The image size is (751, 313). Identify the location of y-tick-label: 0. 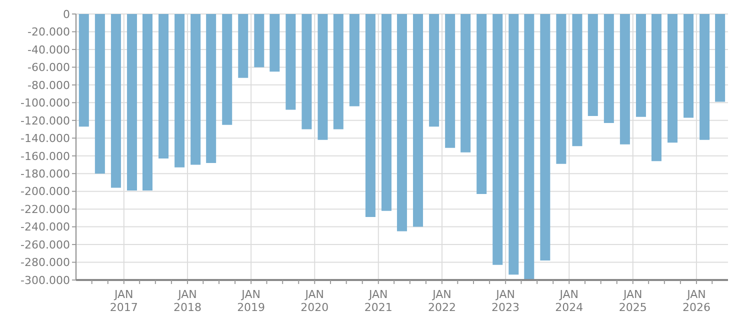
(66, 14).